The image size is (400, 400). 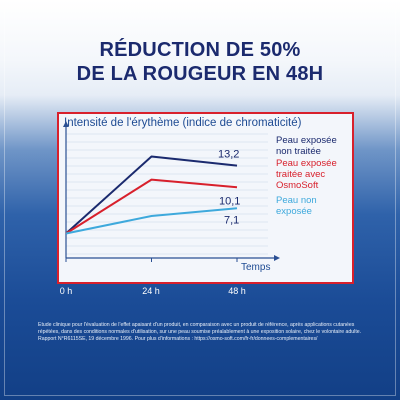 What do you see at coordinates (151, 291) in the screenshot?
I see `x-tick-24: 24 h` at bounding box center [151, 291].